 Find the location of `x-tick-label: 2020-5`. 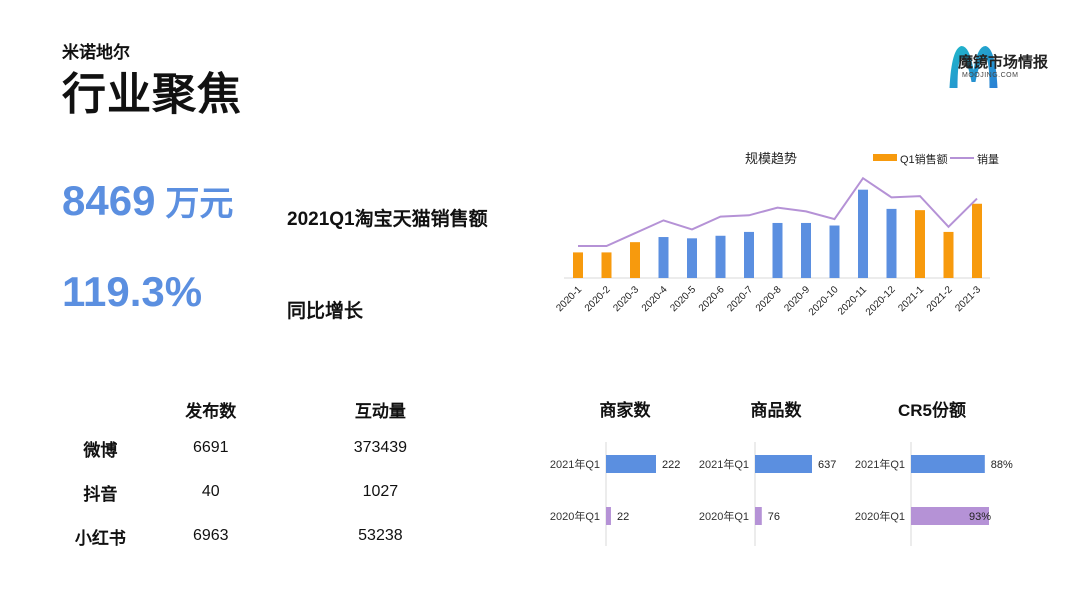

x-tick-label: 2020-5 is located at coordinates (683, 299).